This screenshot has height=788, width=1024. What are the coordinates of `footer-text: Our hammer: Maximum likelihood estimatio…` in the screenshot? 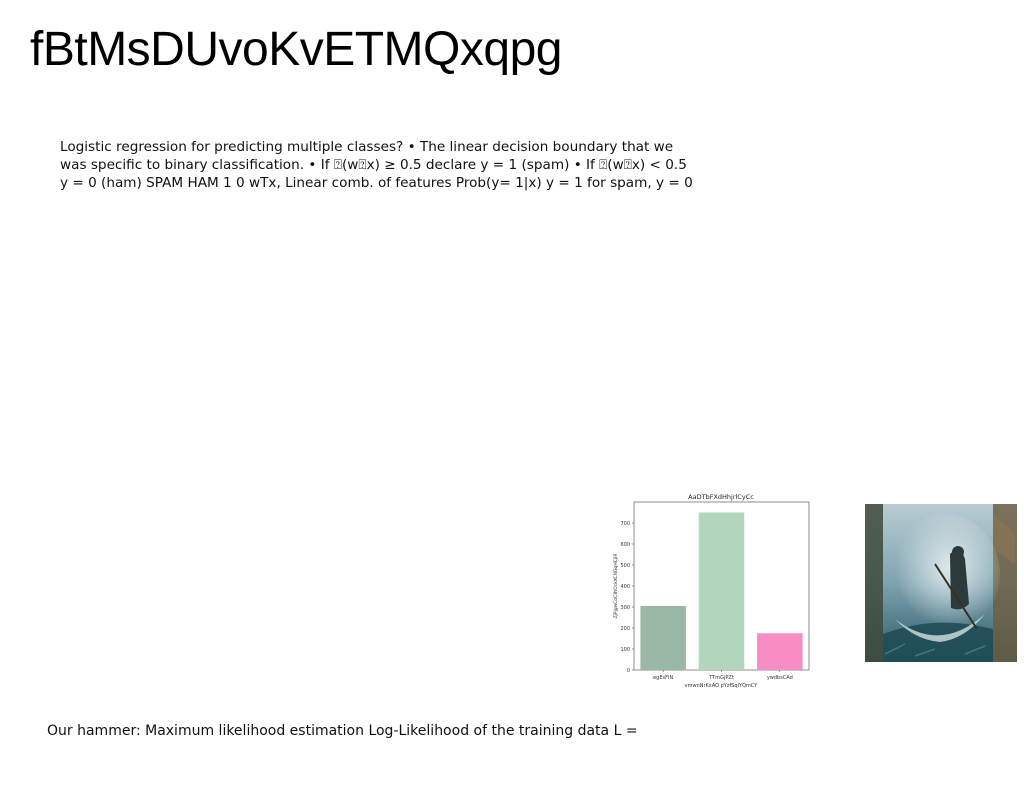 It's located at (342, 731).